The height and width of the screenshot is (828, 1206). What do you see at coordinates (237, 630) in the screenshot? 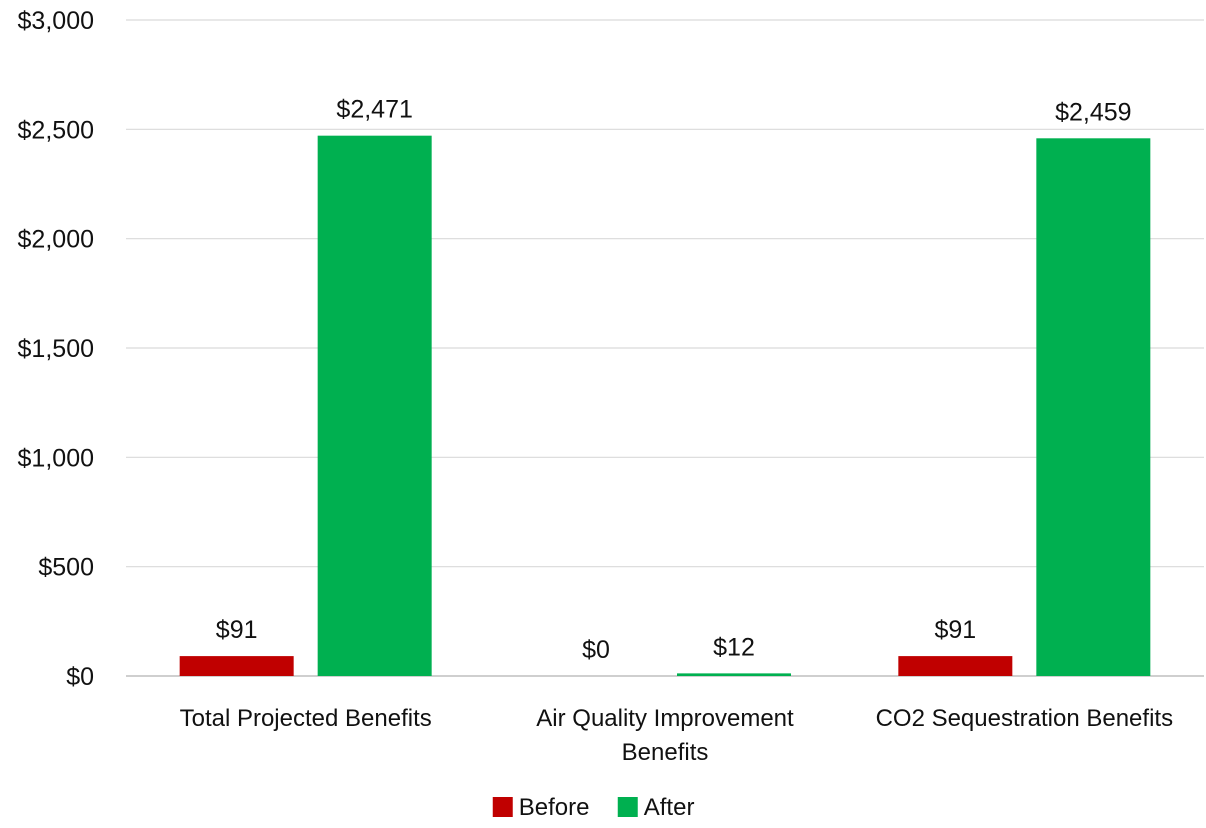
I see `data-label-before-0: $91` at bounding box center [237, 630].